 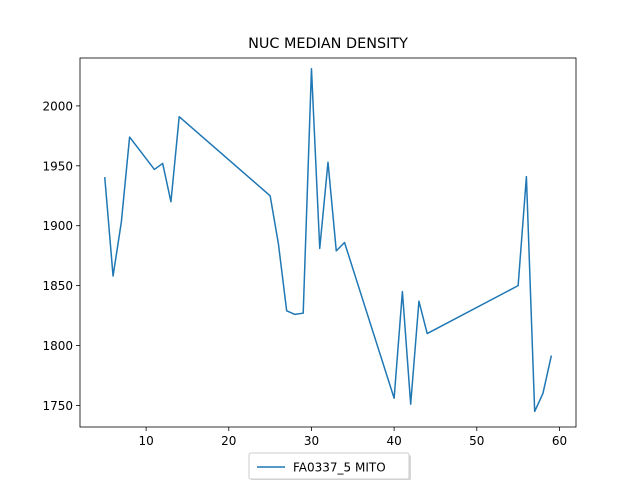 I want to click on legend: FA0337_5 MITO, so click(x=329, y=466).